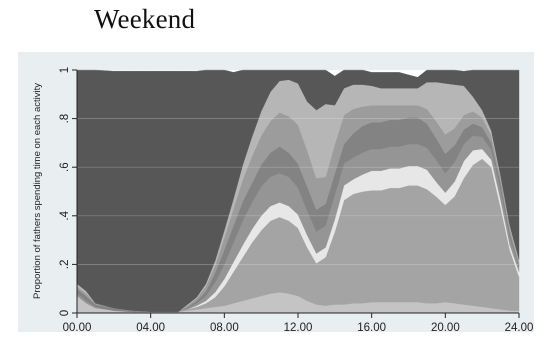 The image size is (546, 347). What do you see at coordinates (65, 119) in the screenshot?
I see `y-tick-label: .8` at bounding box center [65, 119].